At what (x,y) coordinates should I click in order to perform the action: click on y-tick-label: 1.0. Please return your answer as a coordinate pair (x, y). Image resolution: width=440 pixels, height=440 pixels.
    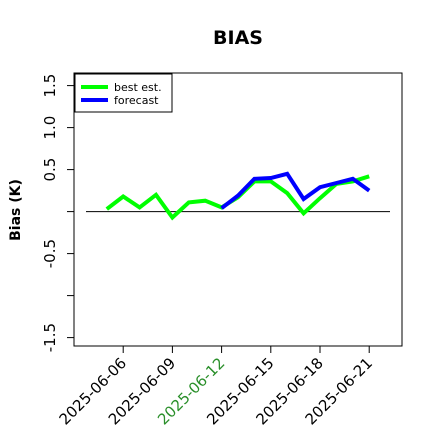
    Looking at the image, I should click on (50, 128).